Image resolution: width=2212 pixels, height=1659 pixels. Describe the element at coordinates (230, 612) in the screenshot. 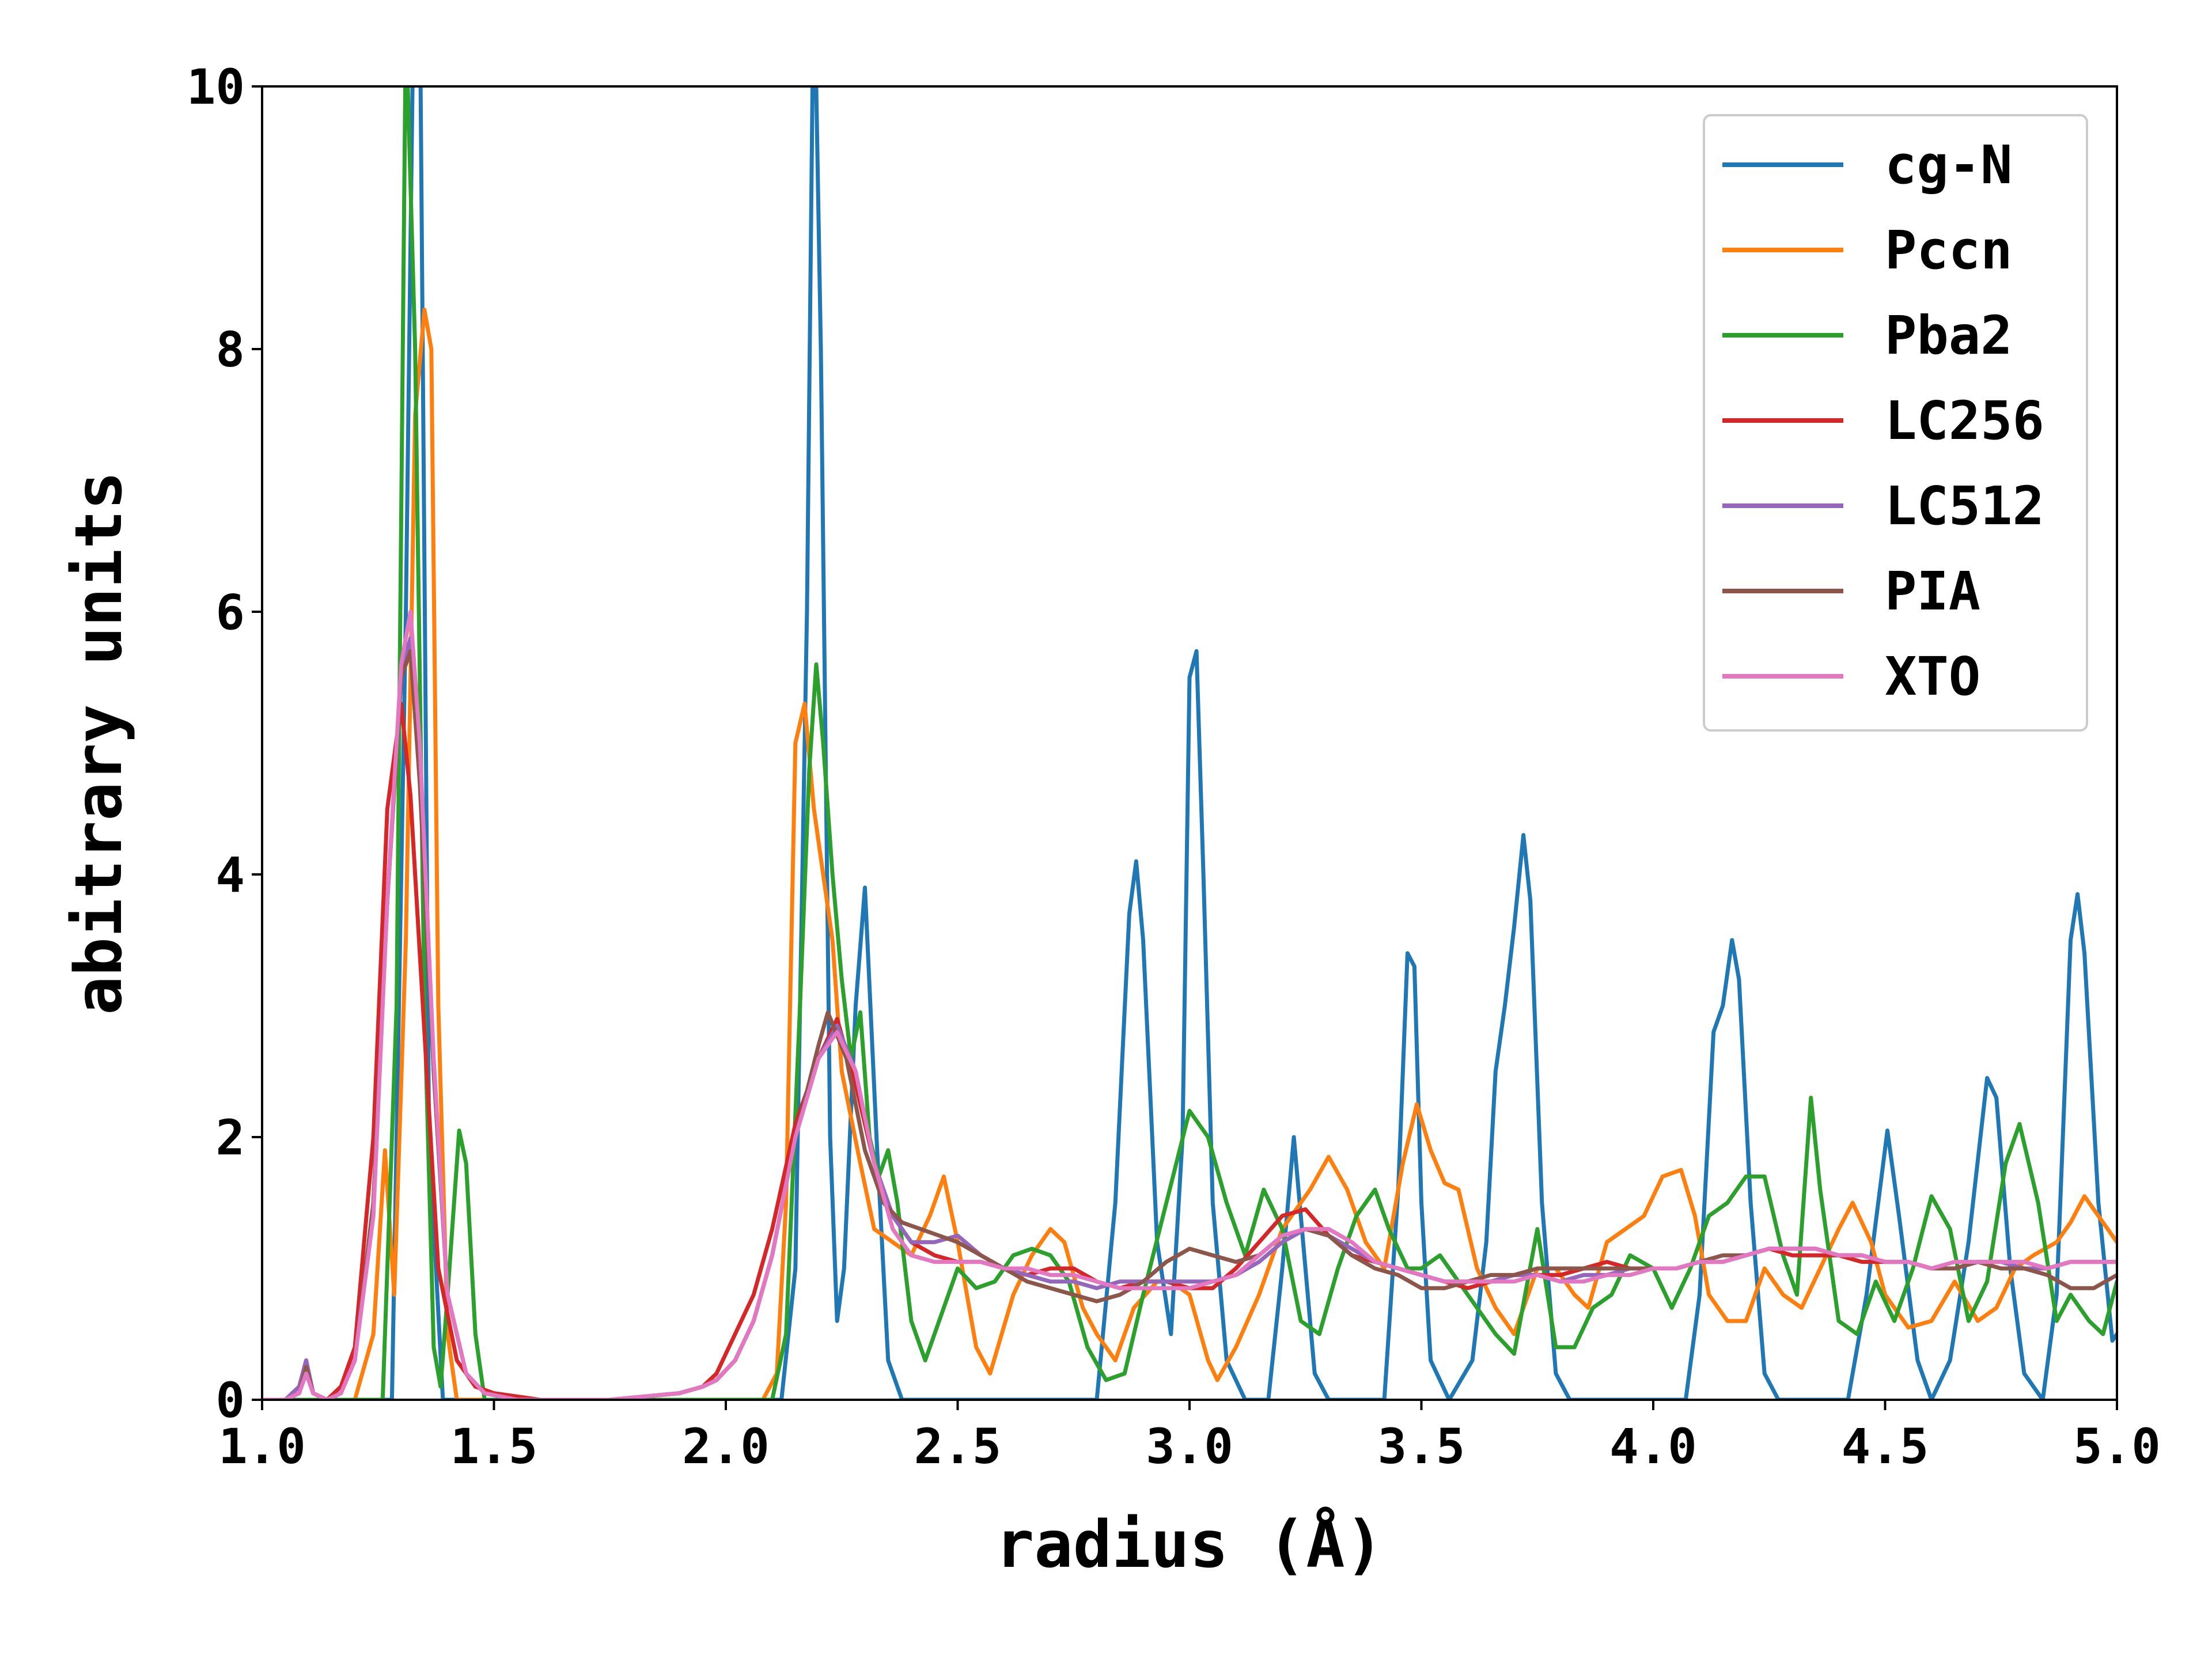

I see `y-tick-label: 6` at that location.